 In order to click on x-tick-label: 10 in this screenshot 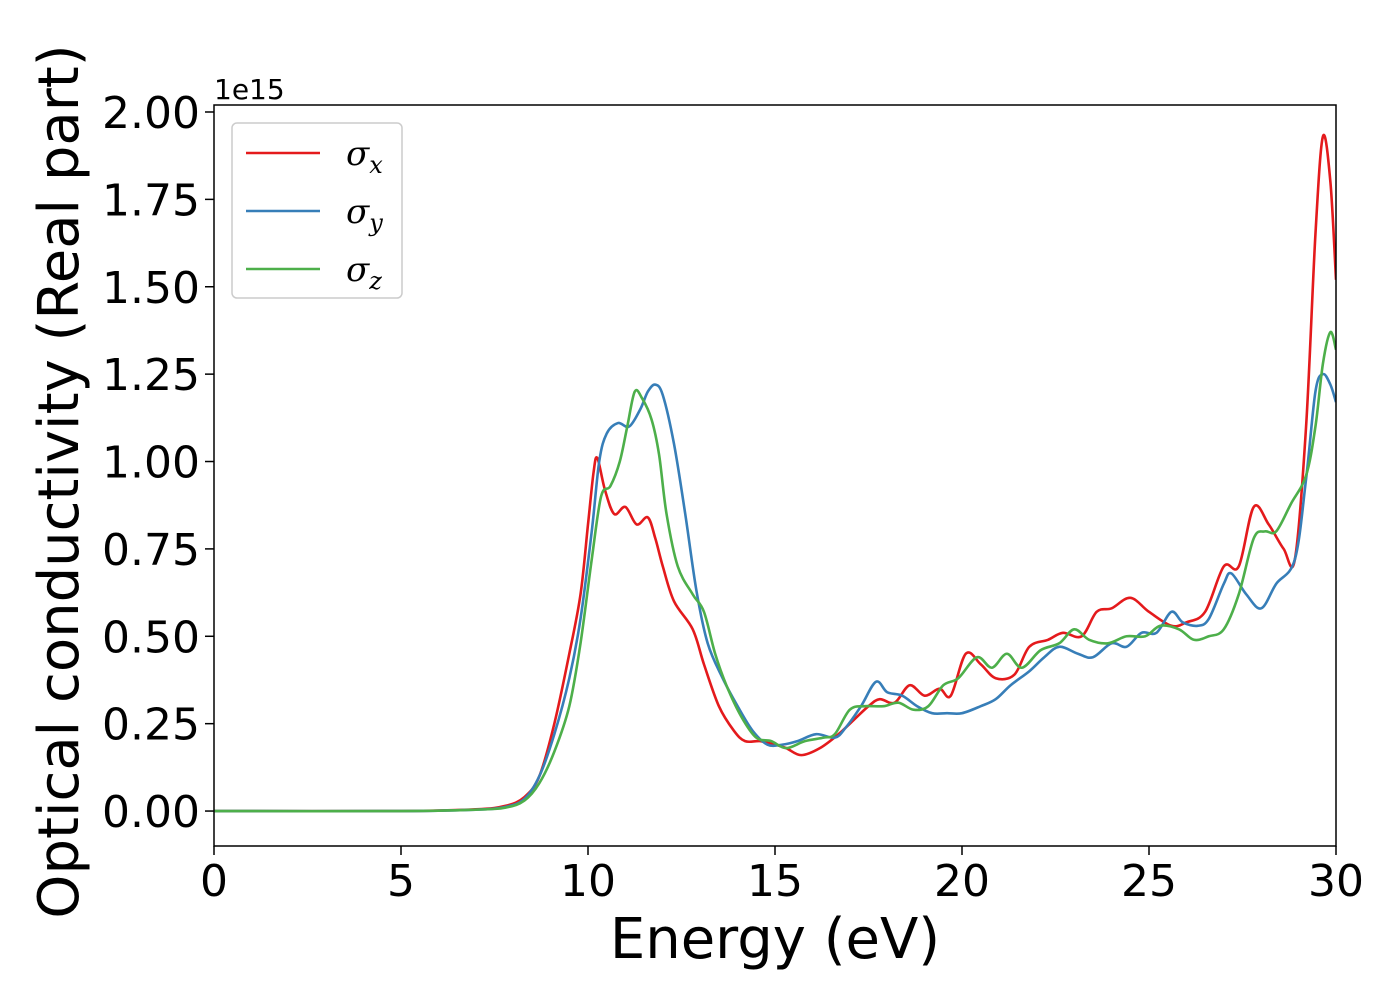, I will do `click(588, 881)`.